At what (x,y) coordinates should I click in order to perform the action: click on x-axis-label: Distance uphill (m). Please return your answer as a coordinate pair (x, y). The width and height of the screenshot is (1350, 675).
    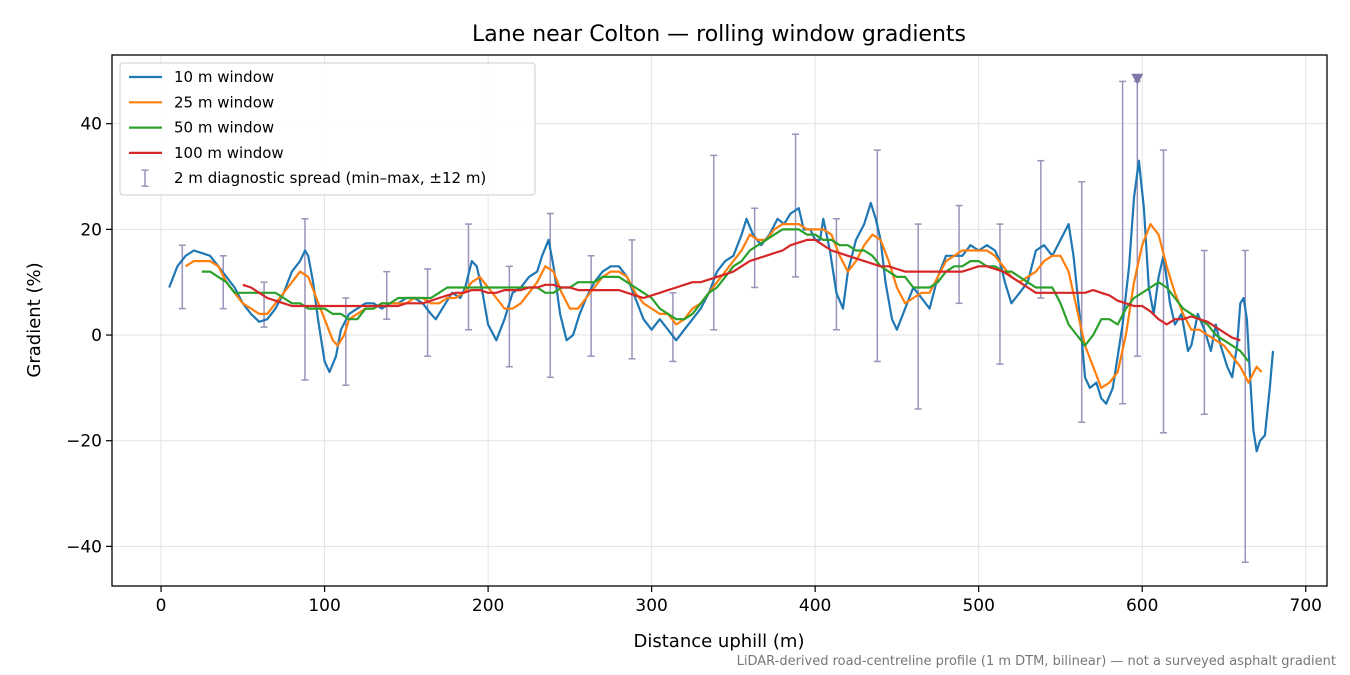
    Looking at the image, I should click on (719, 641).